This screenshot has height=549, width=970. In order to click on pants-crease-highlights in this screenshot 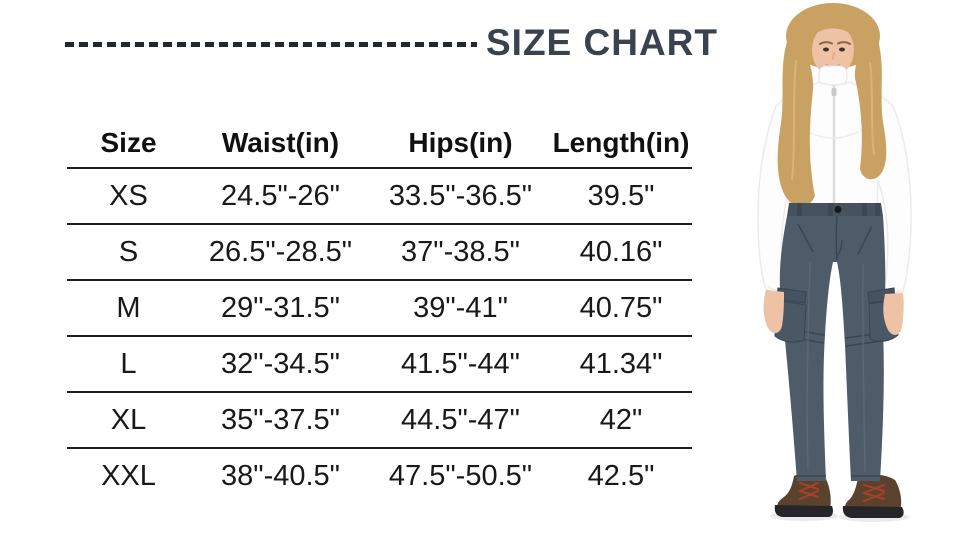, I will do `click(836, 367)`.